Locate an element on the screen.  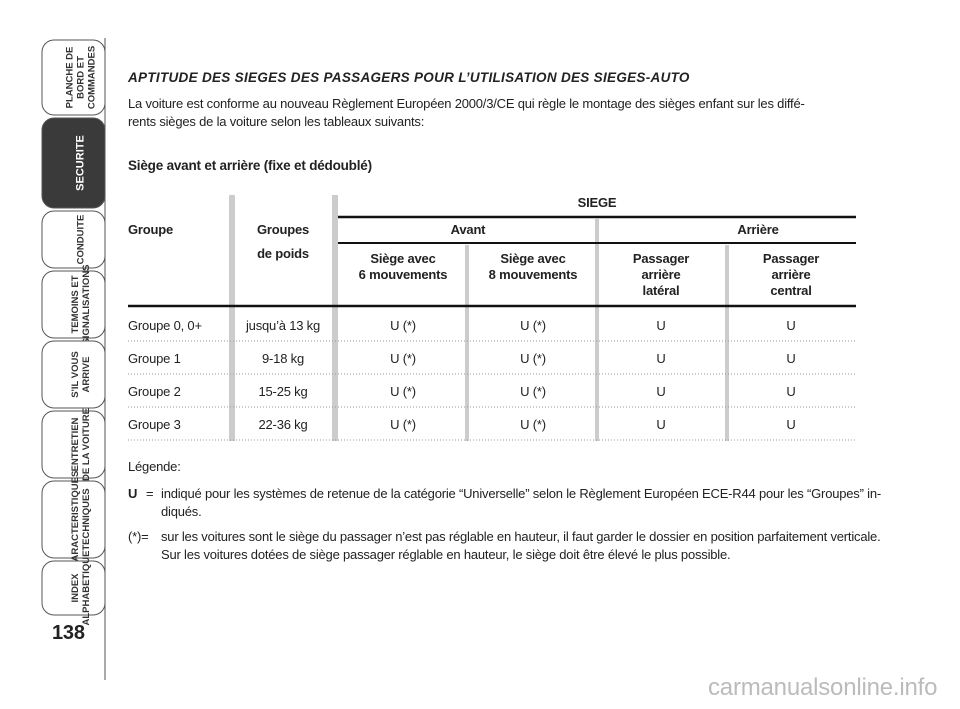
table-header: Groupes is located at coordinates (283, 229).